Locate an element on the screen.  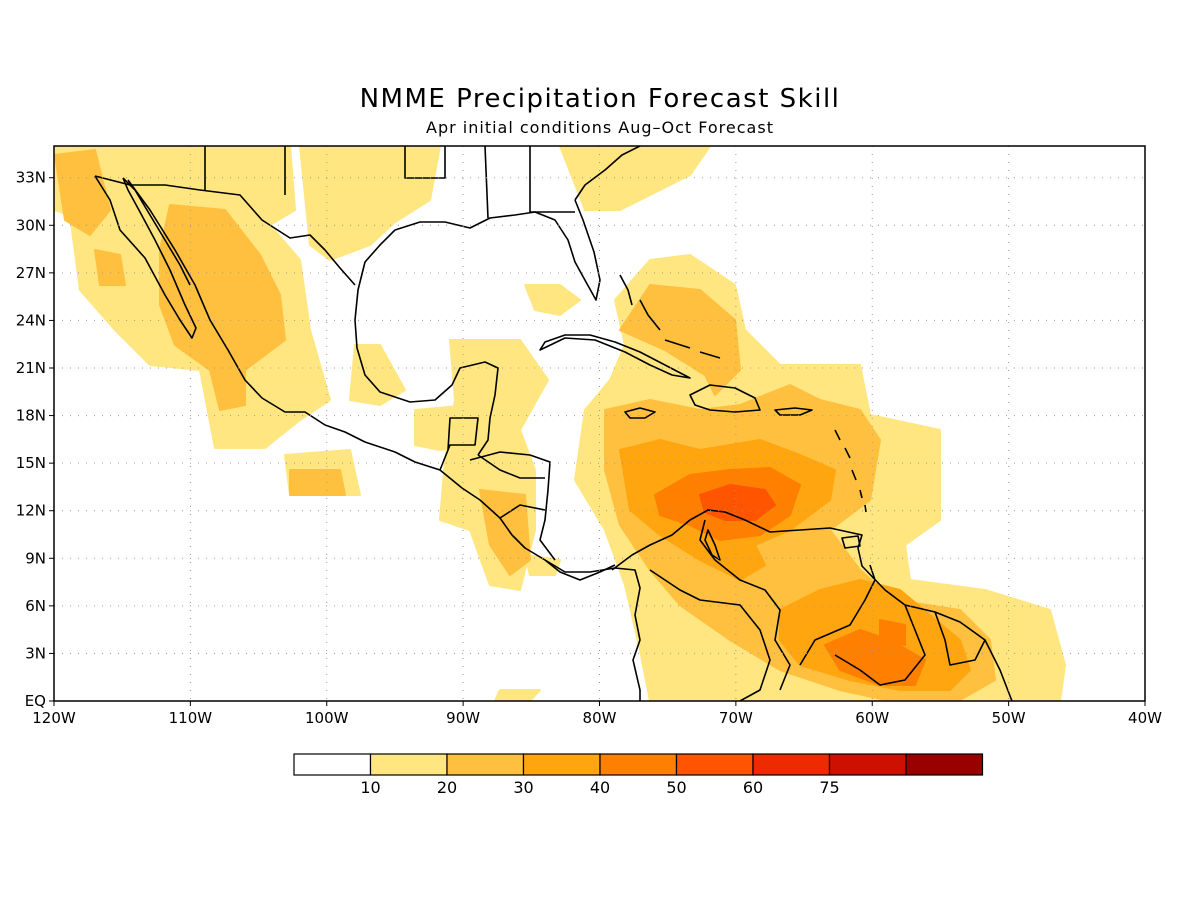
lat-label: 3N is located at coordinates (35, 653).